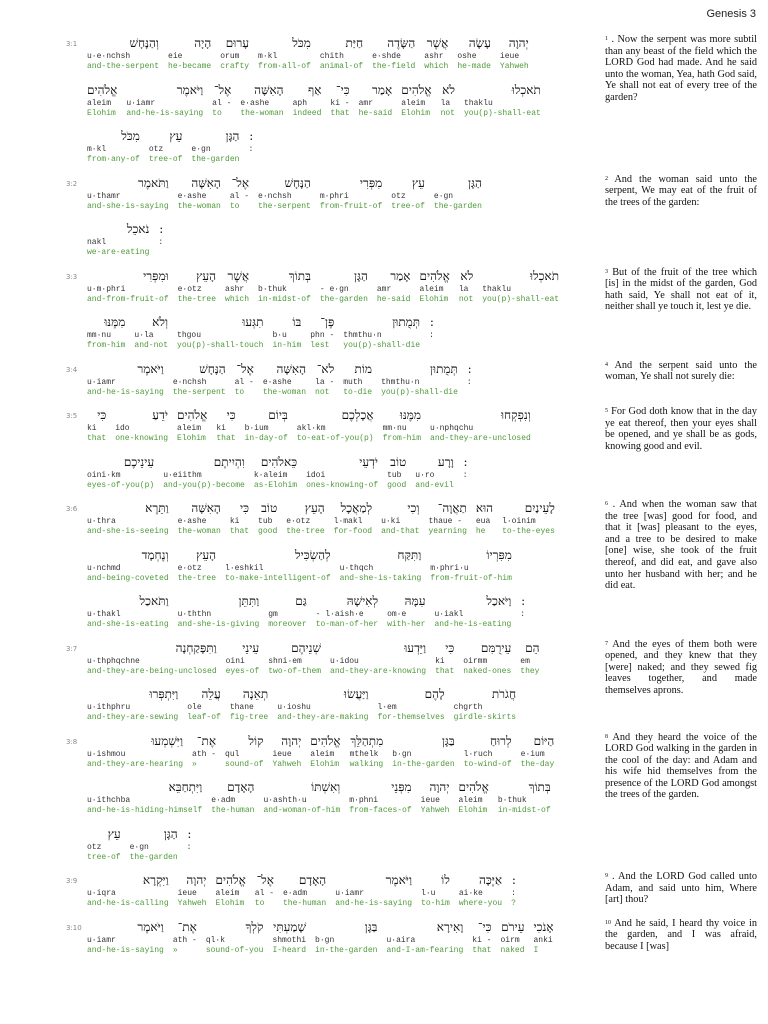  I want to click on word: עָרוּם orum crafty, so click(234, 59).